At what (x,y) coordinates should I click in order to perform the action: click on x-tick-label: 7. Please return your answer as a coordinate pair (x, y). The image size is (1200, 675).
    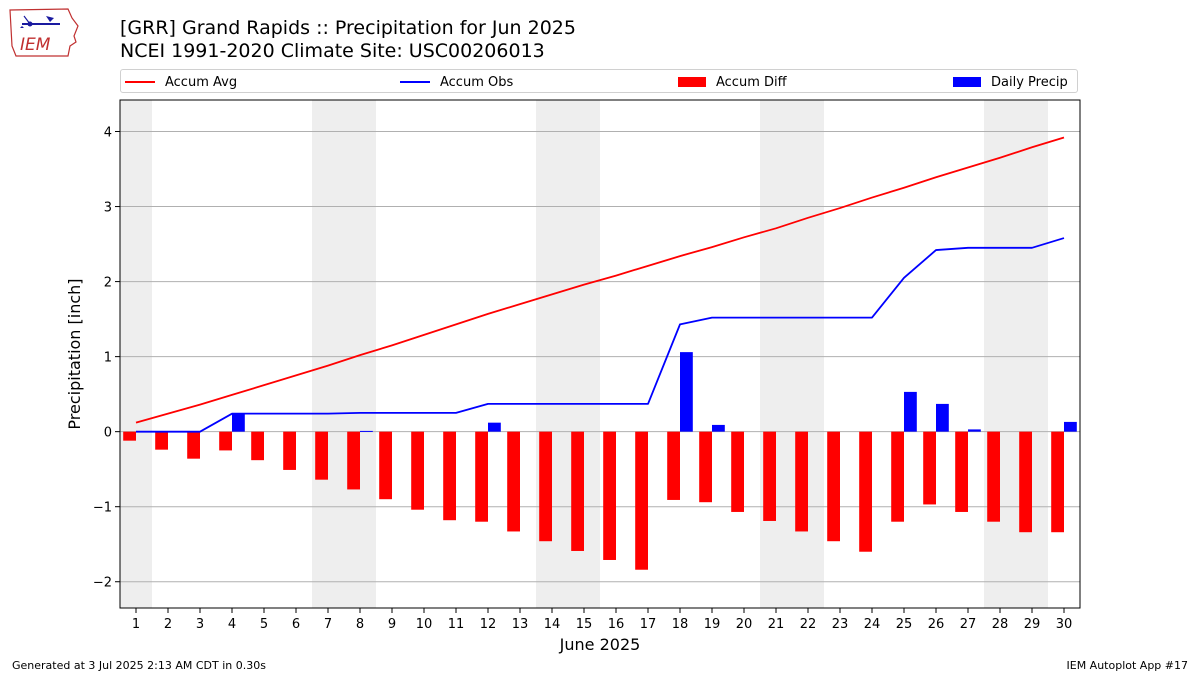
    Looking at the image, I should click on (328, 624).